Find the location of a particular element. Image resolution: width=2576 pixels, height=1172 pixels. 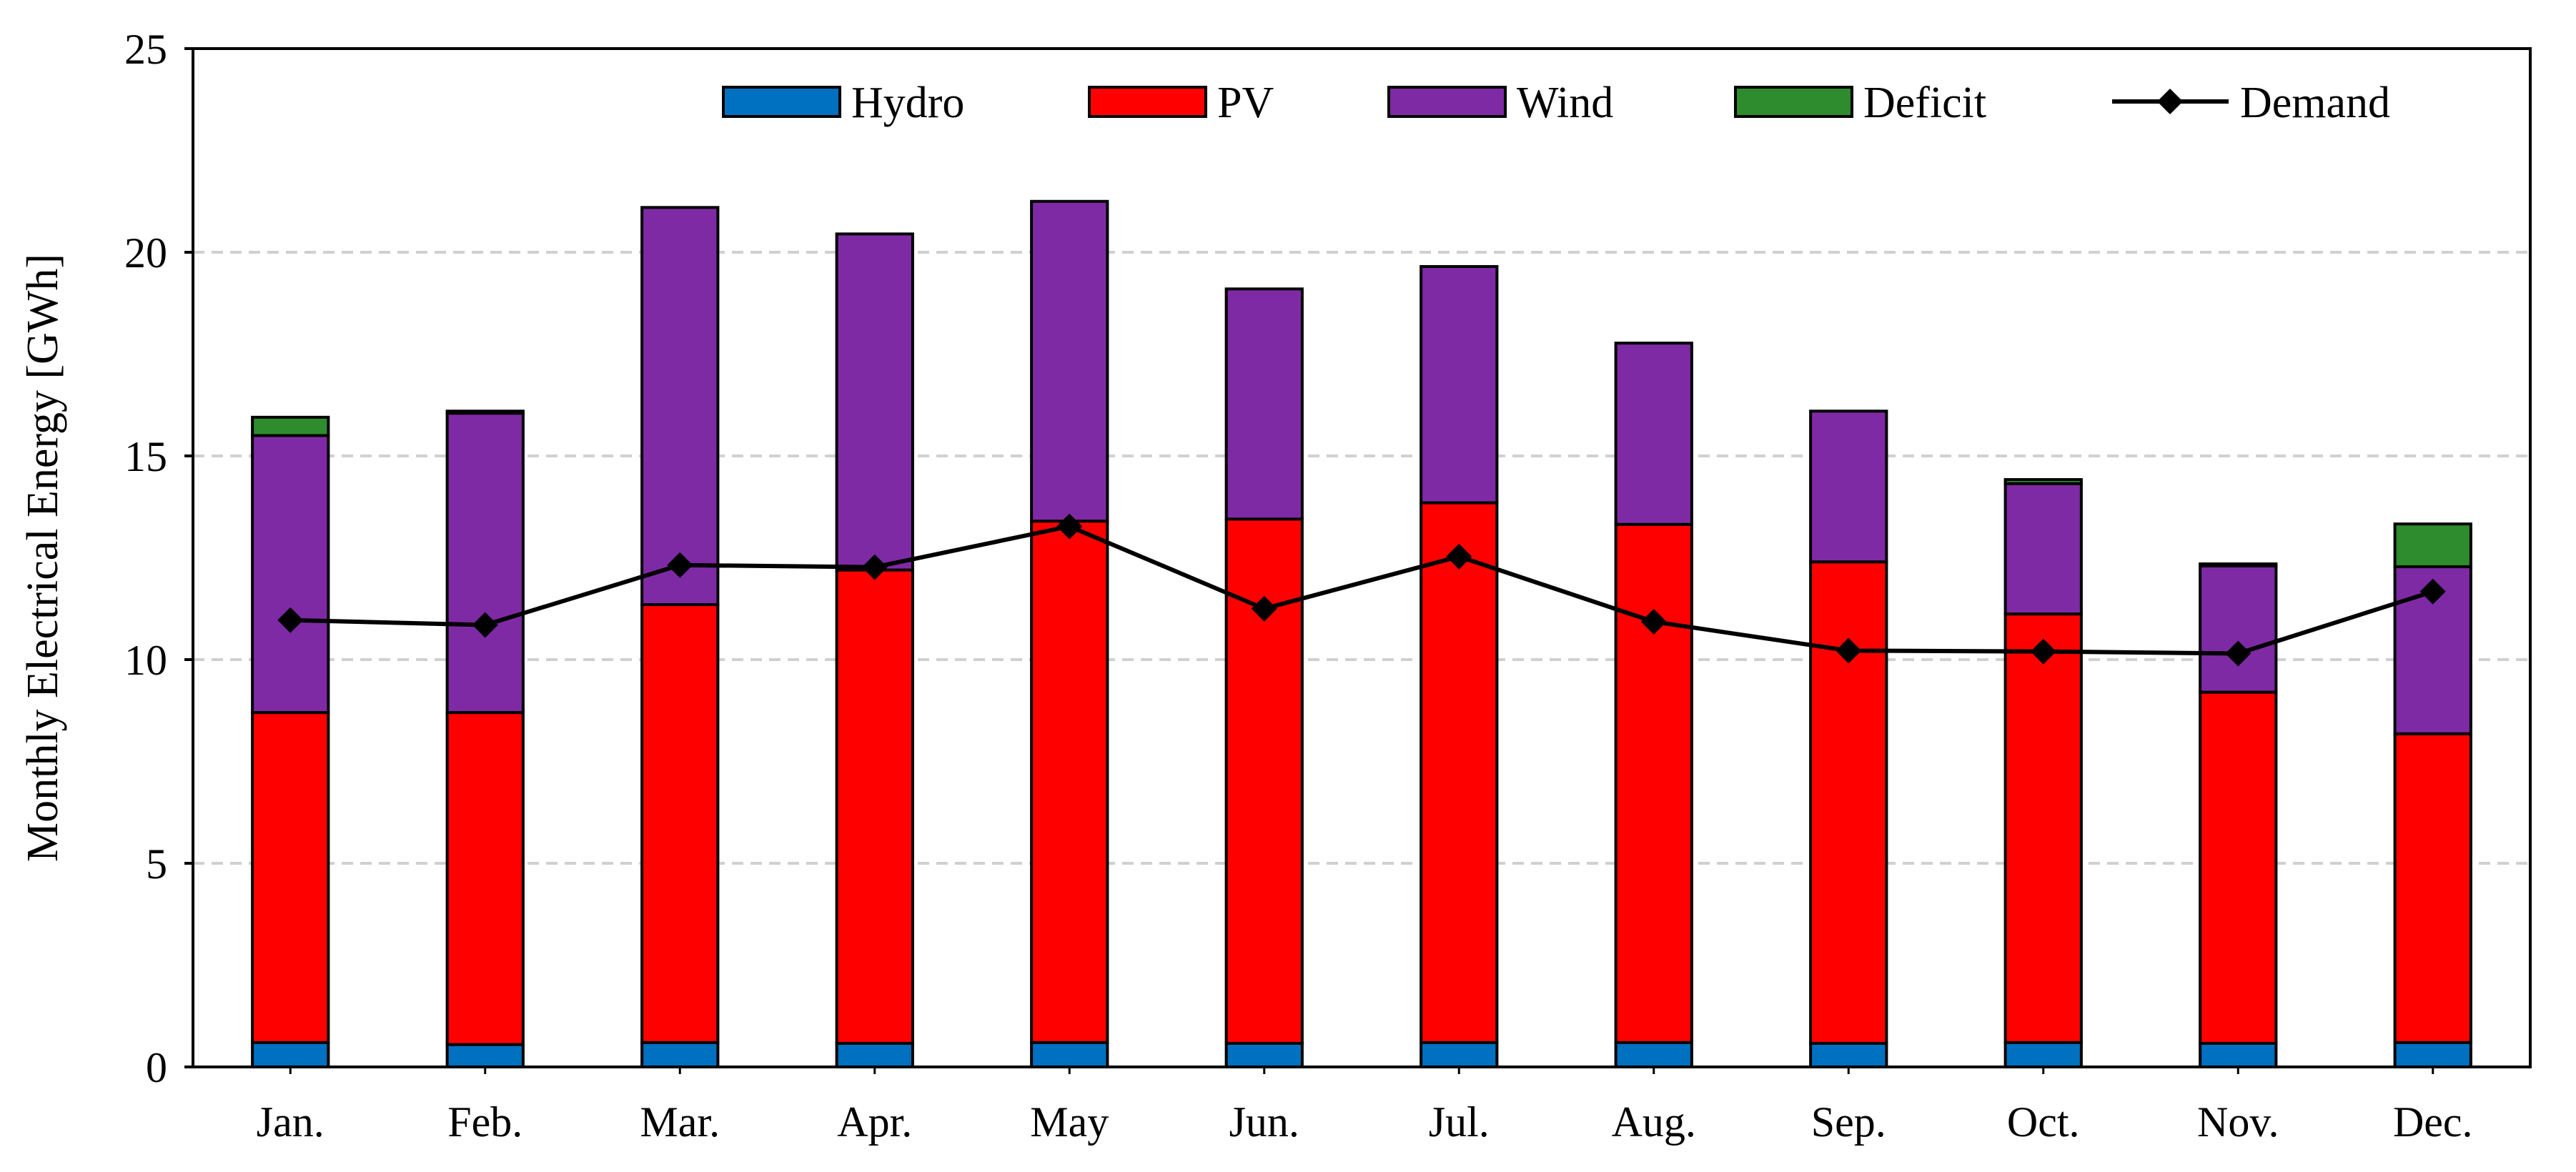

legend-marker-demand is located at coordinates (2170, 101).